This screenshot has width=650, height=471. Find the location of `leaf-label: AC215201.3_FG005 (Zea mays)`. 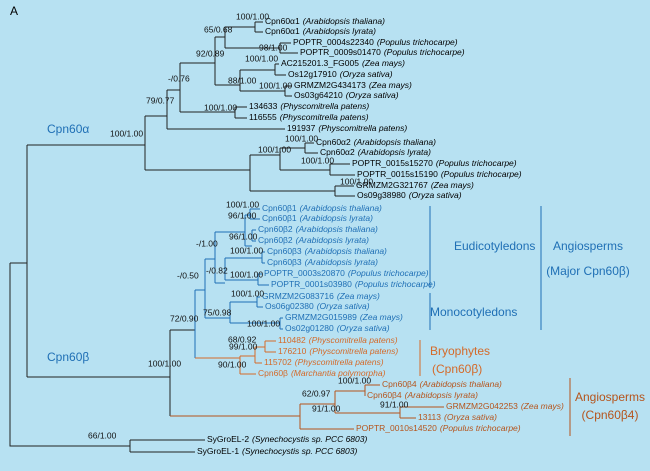

leaf-label: AC215201.3_FG005 (Zea mays) is located at coordinates (343, 63).